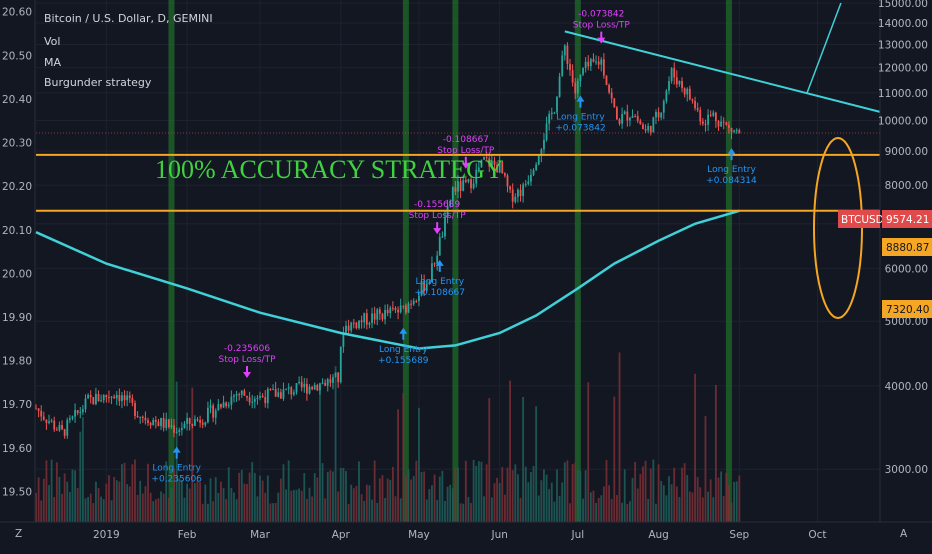  Describe the element at coordinates (17, 13) in the screenshot. I see `left-axis-tick: 20.60` at that location.